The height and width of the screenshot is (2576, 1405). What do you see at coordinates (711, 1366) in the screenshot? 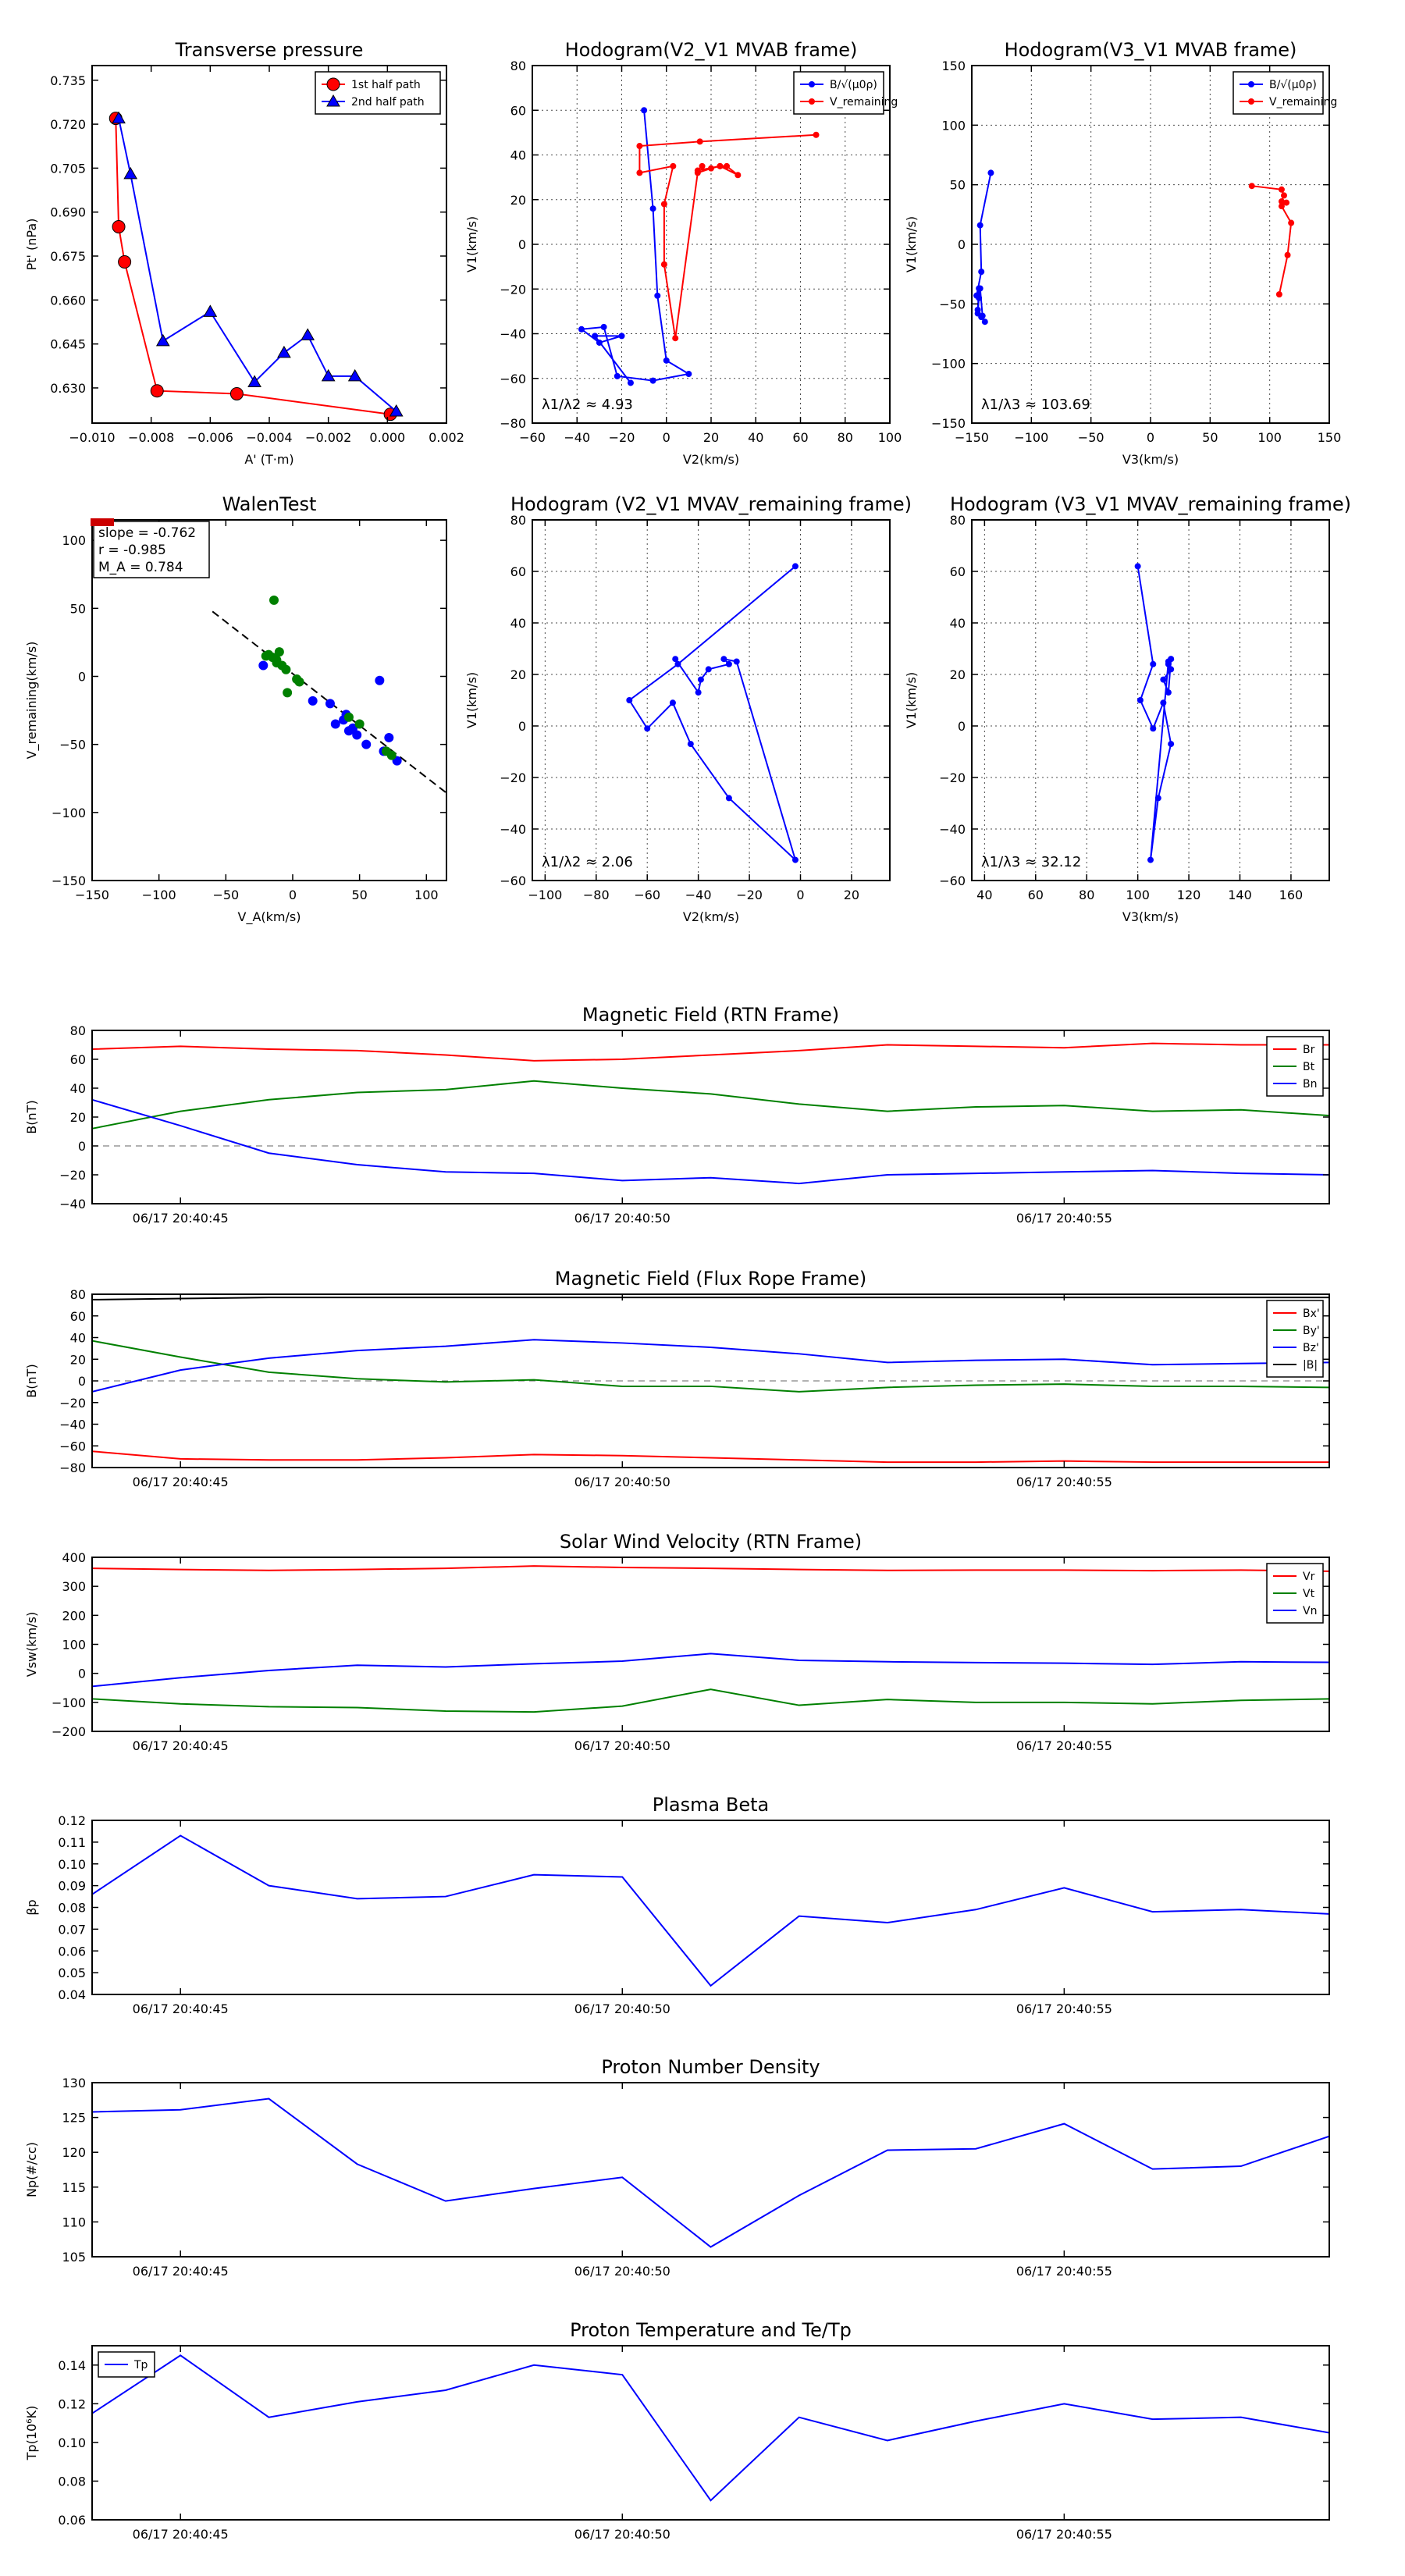
I see `series-by-` at bounding box center [711, 1366].